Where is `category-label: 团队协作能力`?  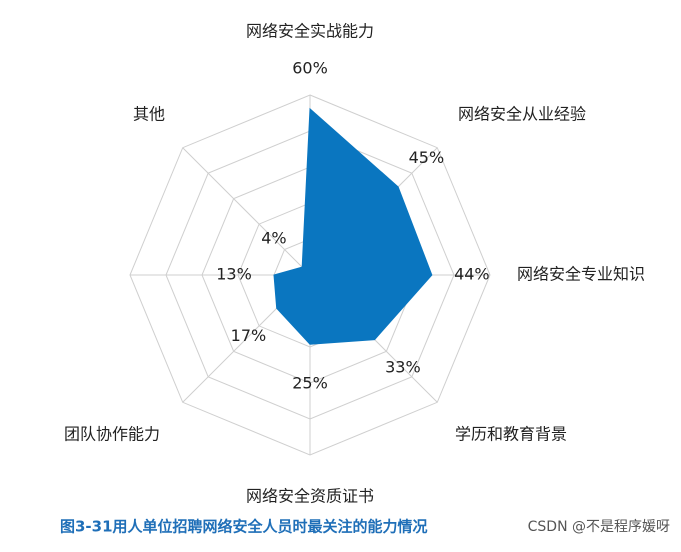 category-label: 团队协作能力 is located at coordinates (112, 434).